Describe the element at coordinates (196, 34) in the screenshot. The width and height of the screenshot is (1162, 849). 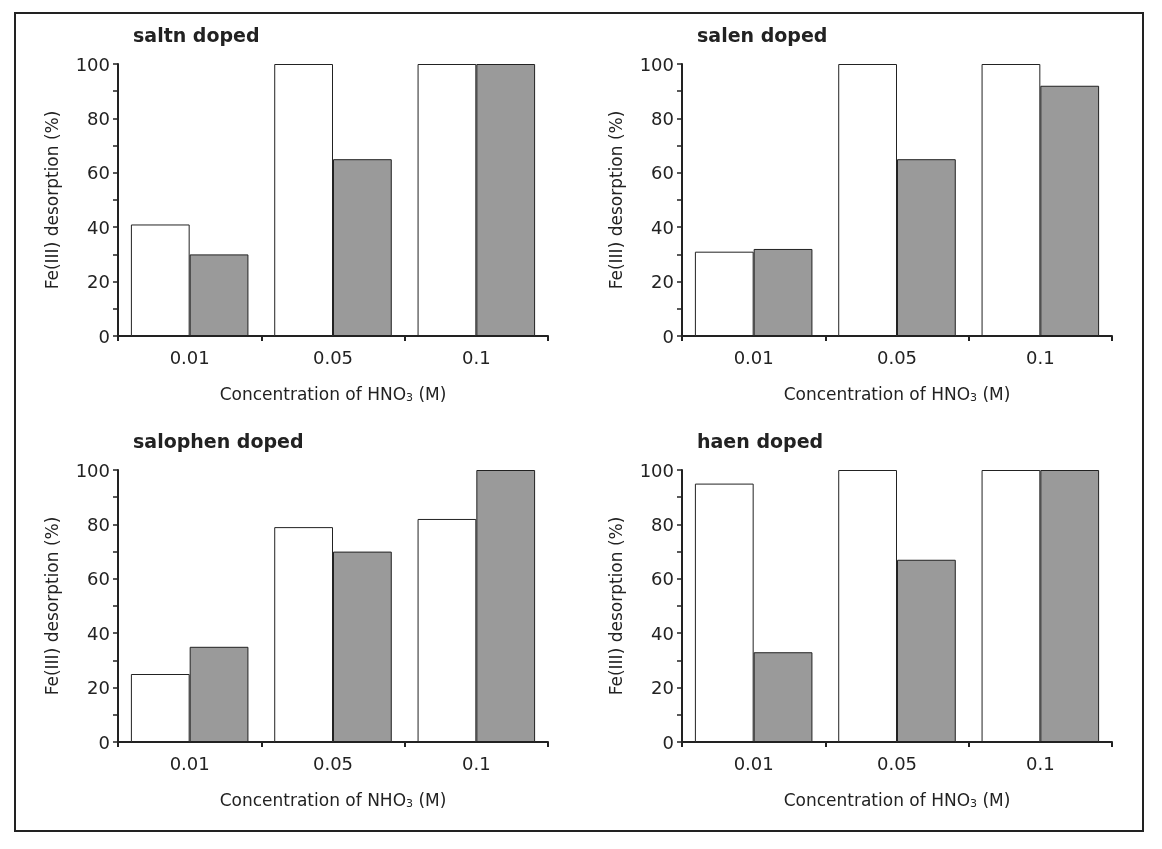
I see `chart-title: saltn doped` at that location.